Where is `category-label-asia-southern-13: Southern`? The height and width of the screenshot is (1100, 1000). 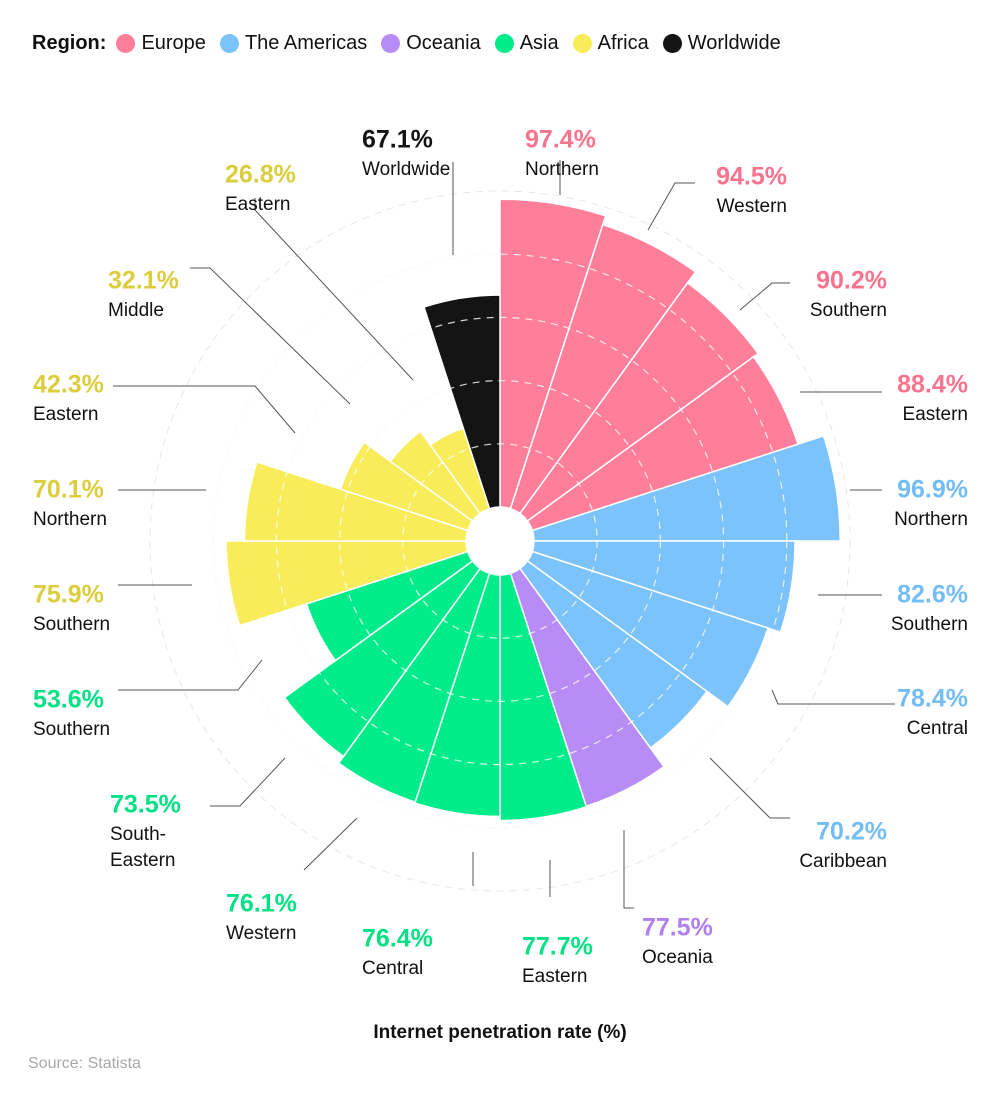 category-label-asia-southern-13: Southern is located at coordinates (71, 729).